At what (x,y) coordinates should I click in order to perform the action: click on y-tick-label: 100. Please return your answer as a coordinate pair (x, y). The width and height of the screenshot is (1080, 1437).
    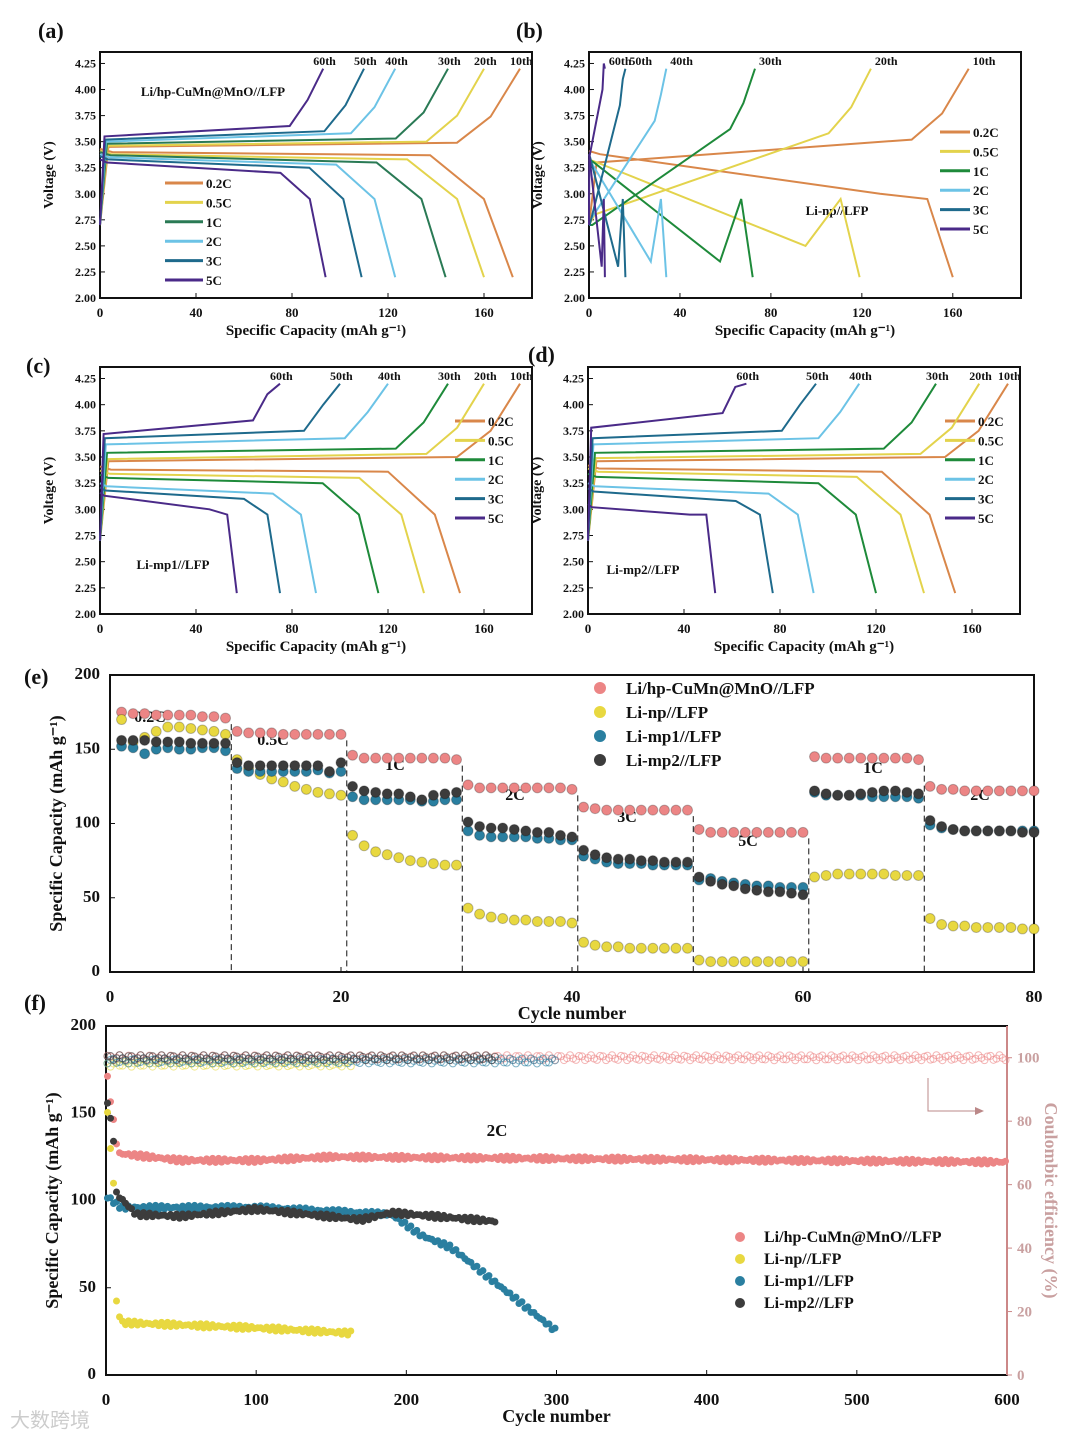
    Looking at the image, I should click on (84, 1199).